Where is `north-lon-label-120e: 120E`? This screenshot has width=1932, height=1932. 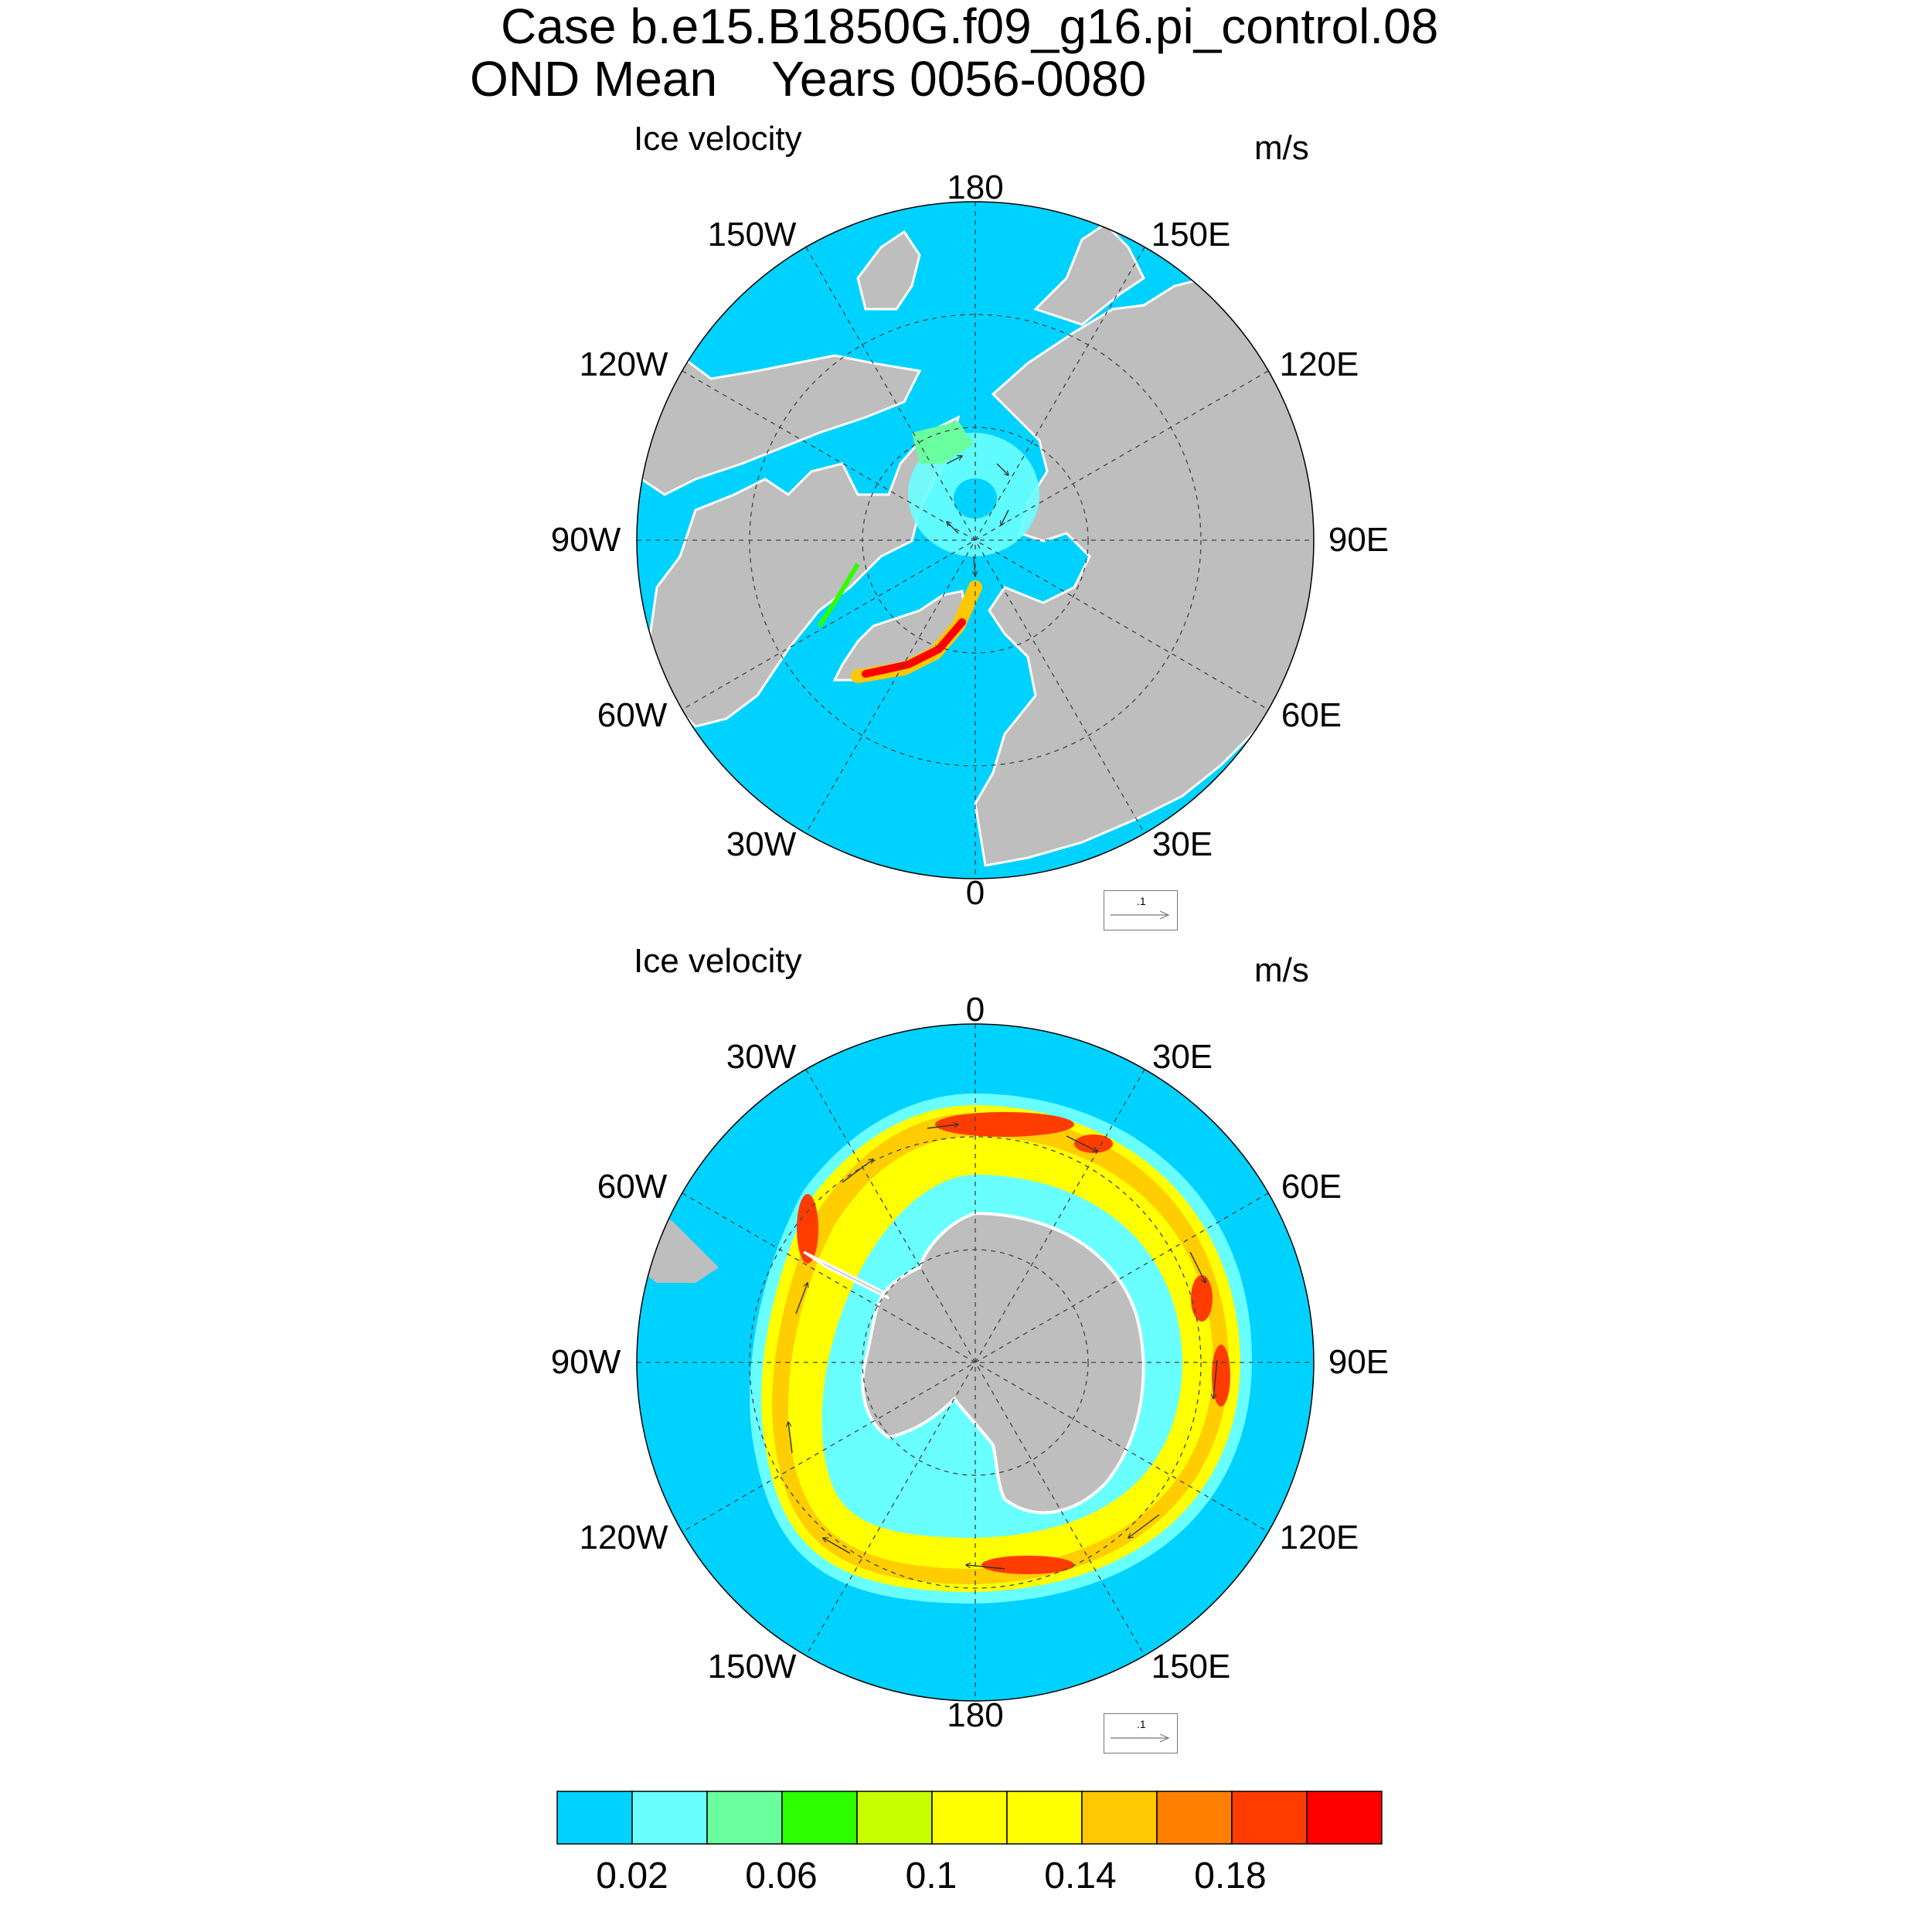 north-lon-label-120e: 120E is located at coordinates (1319, 364).